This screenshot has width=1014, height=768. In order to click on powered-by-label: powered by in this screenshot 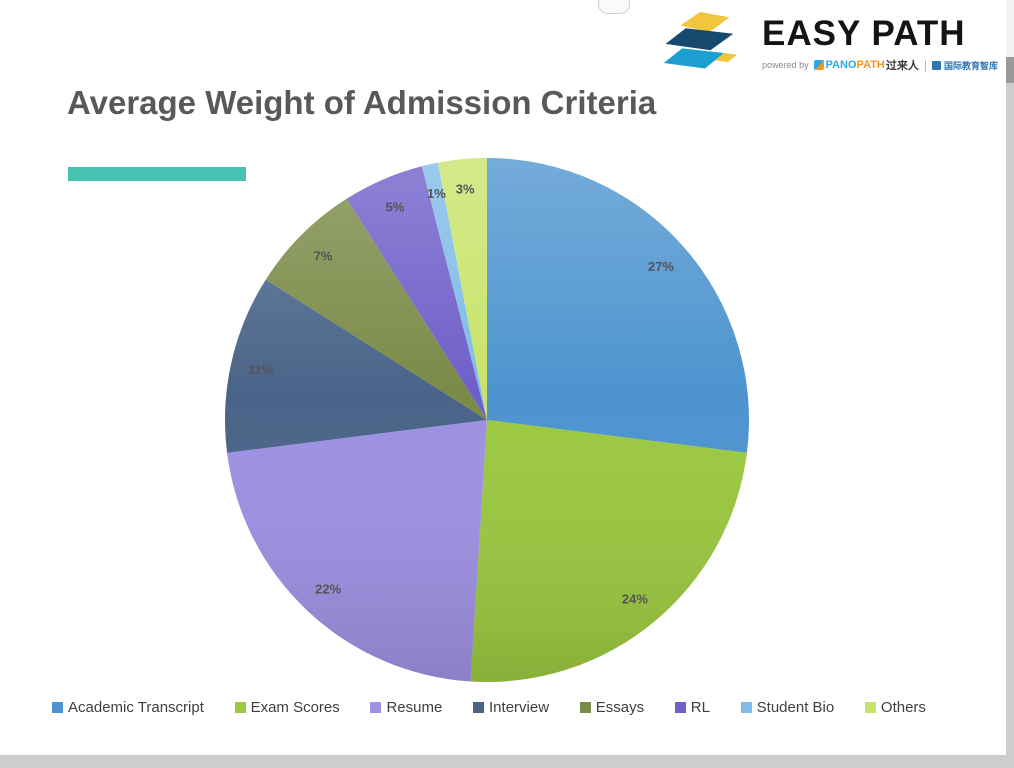, I will do `click(785, 65)`.